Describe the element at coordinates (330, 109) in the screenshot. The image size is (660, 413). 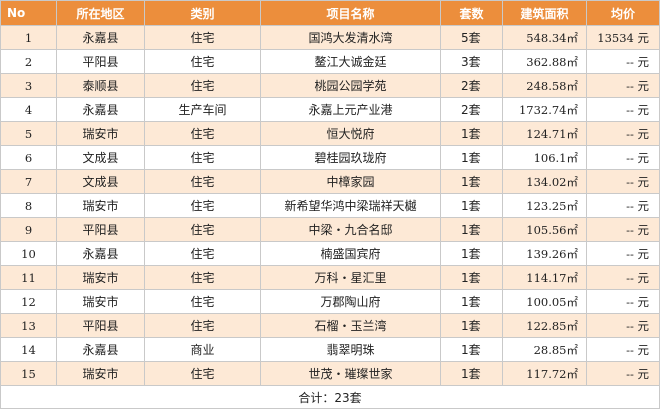
I see `table-row: 4 永嘉县 生产车间 永嘉上元产业港 2套 1732.74㎡ -- 元` at that location.